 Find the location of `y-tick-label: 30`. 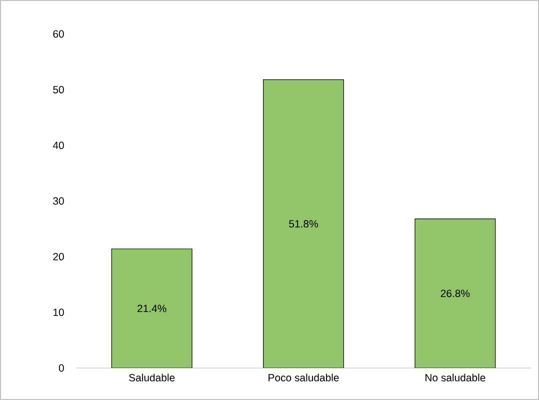

y-tick-label: 30 is located at coordinates (58, 201).